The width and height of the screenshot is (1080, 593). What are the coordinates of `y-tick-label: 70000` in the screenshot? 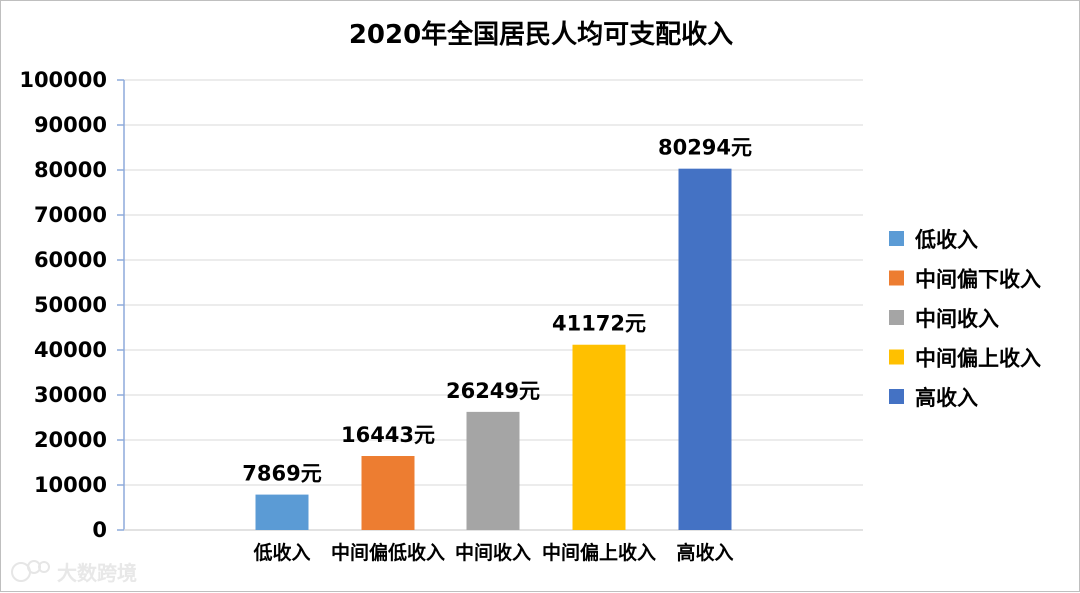 It's located at (70, 215).